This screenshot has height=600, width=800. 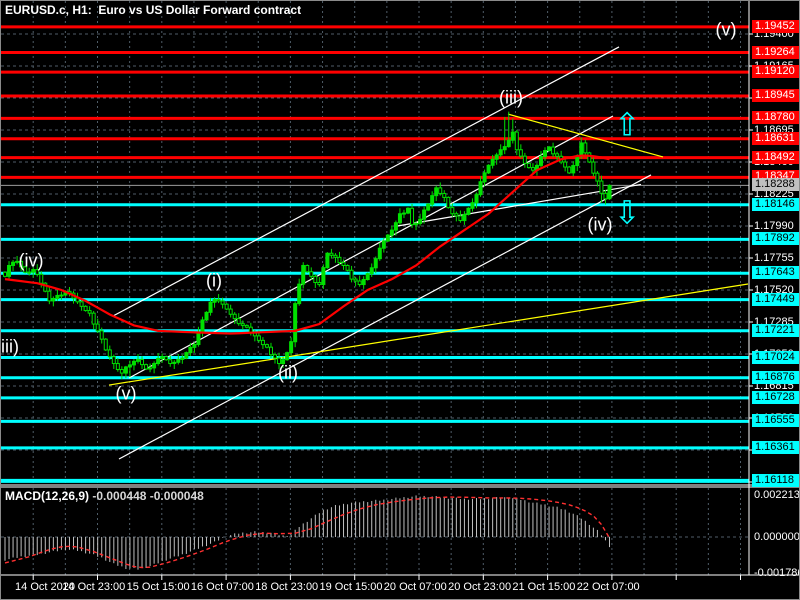 What do you see at coordinates (400, 486) in the screenshot?
I see `pane-separator` at bounding box center [400, 486].